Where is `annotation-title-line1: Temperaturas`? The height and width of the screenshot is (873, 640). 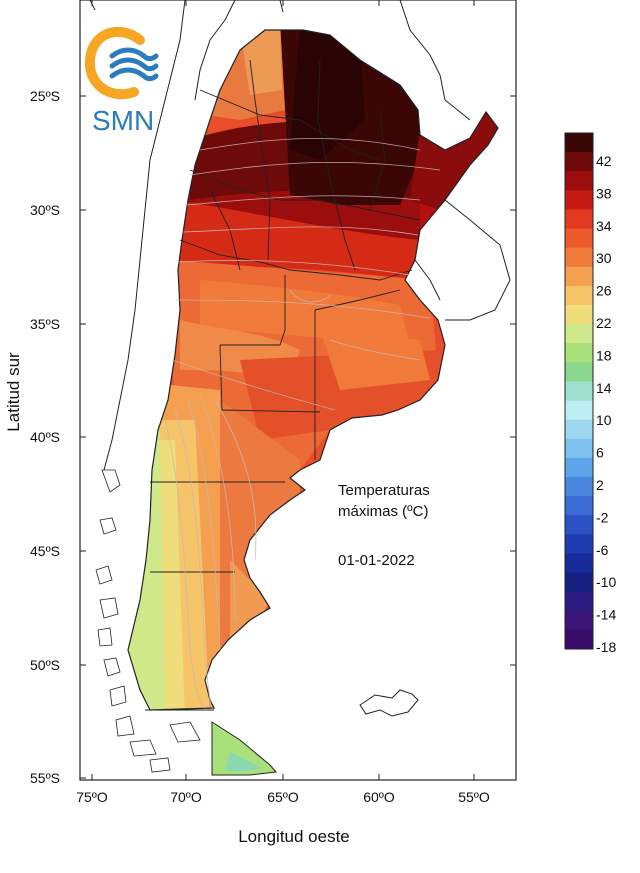 annotation-title-line1: Temperaturas is located at coordinates (384, 490).